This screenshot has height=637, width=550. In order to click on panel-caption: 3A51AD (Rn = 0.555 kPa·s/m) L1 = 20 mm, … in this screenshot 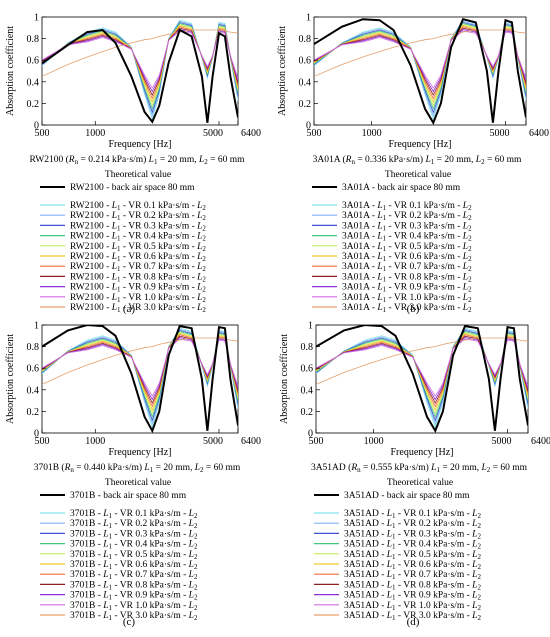, I will do `click(419, 468)`.